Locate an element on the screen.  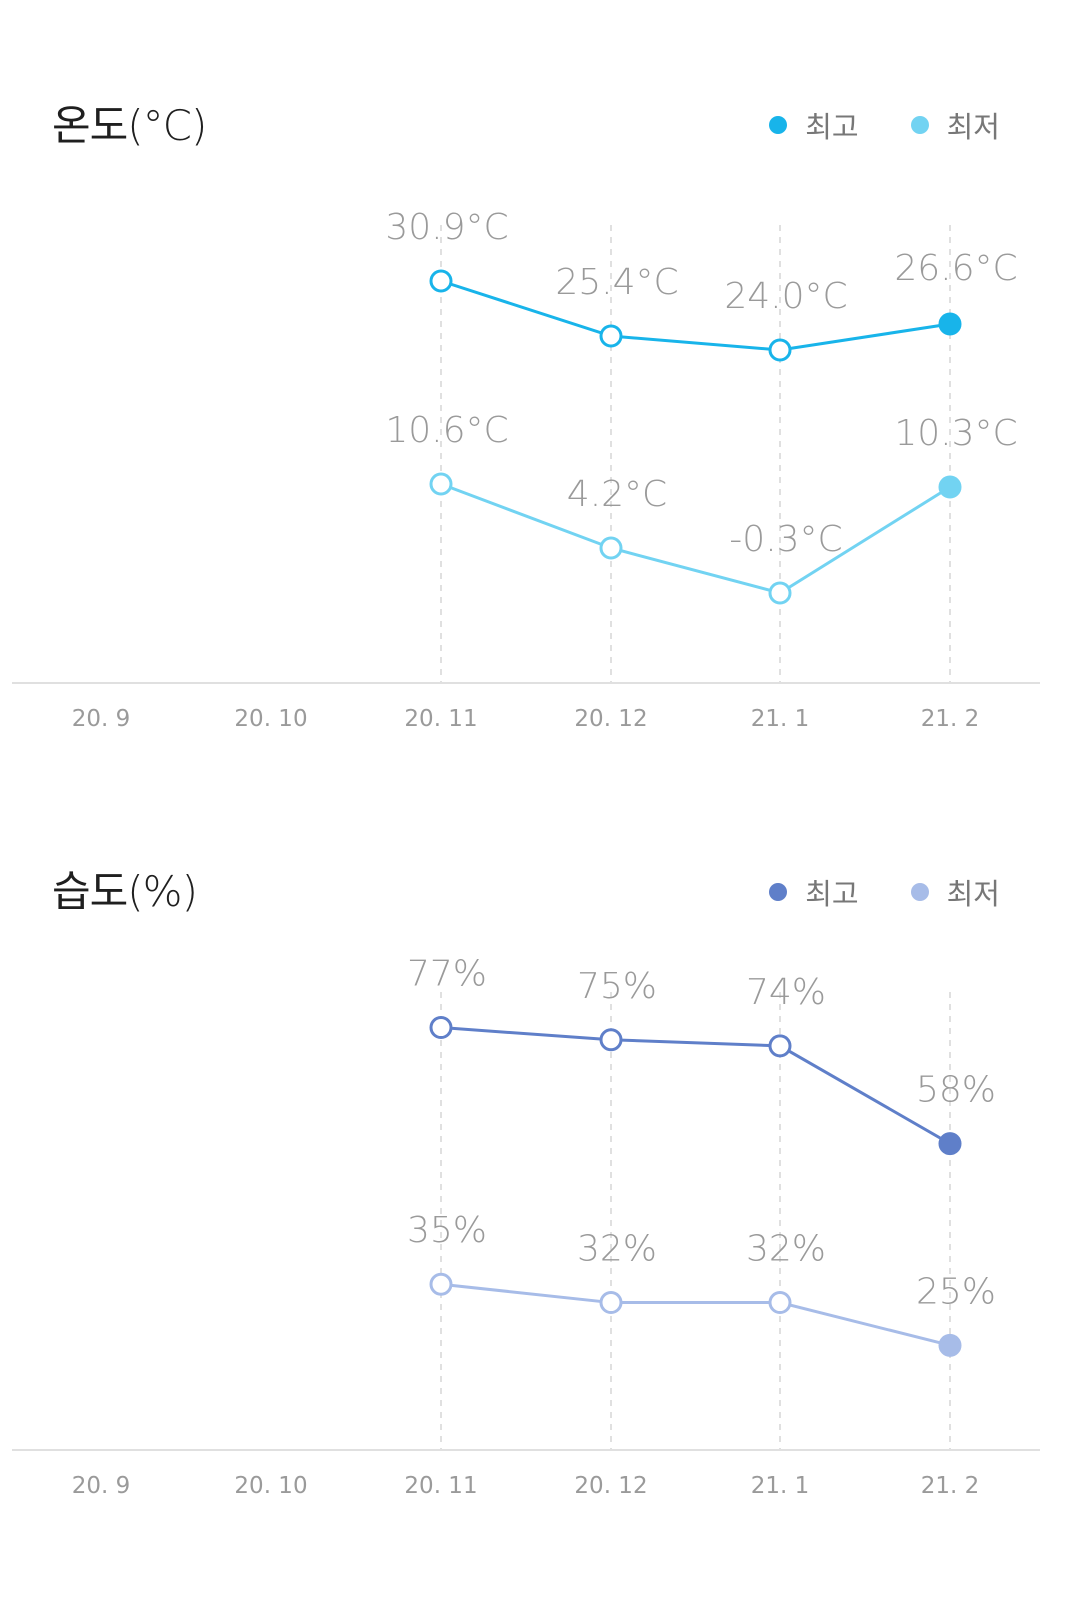
chart-title: 온도(°C) is located at coordinates (129, 125).